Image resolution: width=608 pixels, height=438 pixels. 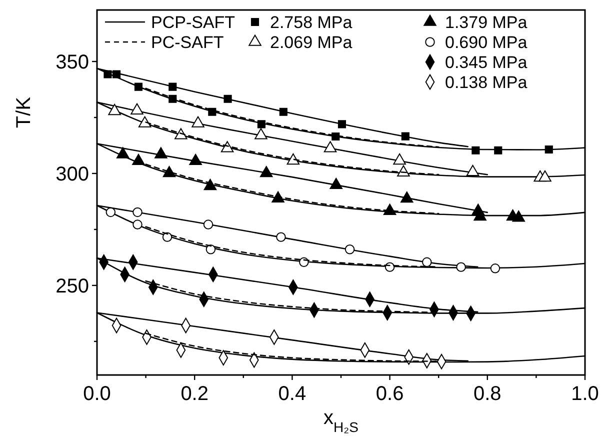 I want to click on x-tick-label: 0.4, so click(x=292, y=394).